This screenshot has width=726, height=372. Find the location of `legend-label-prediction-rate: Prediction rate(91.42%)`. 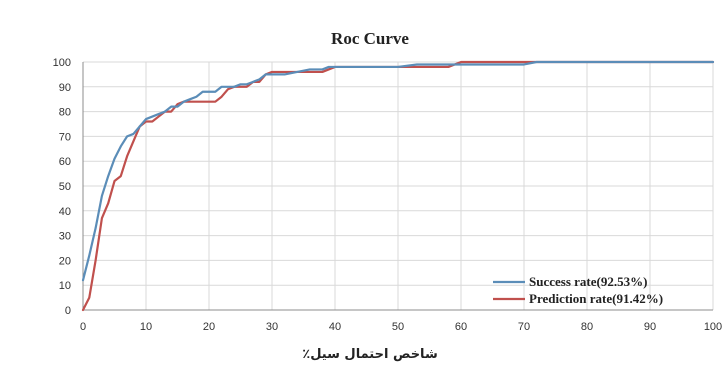

legend-label-prediction-rate: Prediction rate(91.42%) is located at coordinates (596, 298).